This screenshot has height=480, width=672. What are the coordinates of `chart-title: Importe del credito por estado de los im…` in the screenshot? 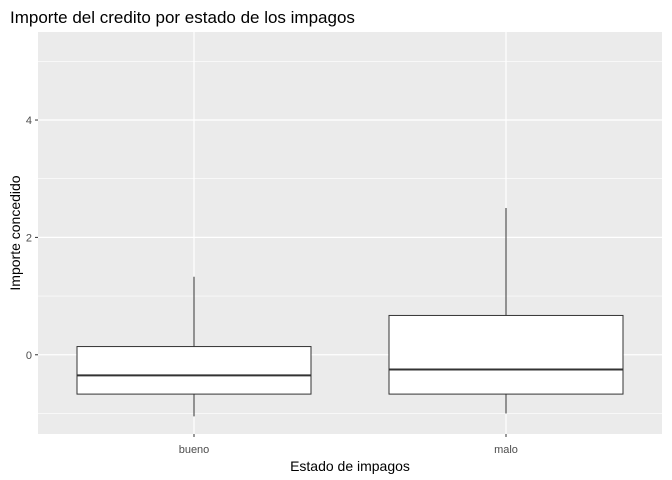 It's located at (182, 17).